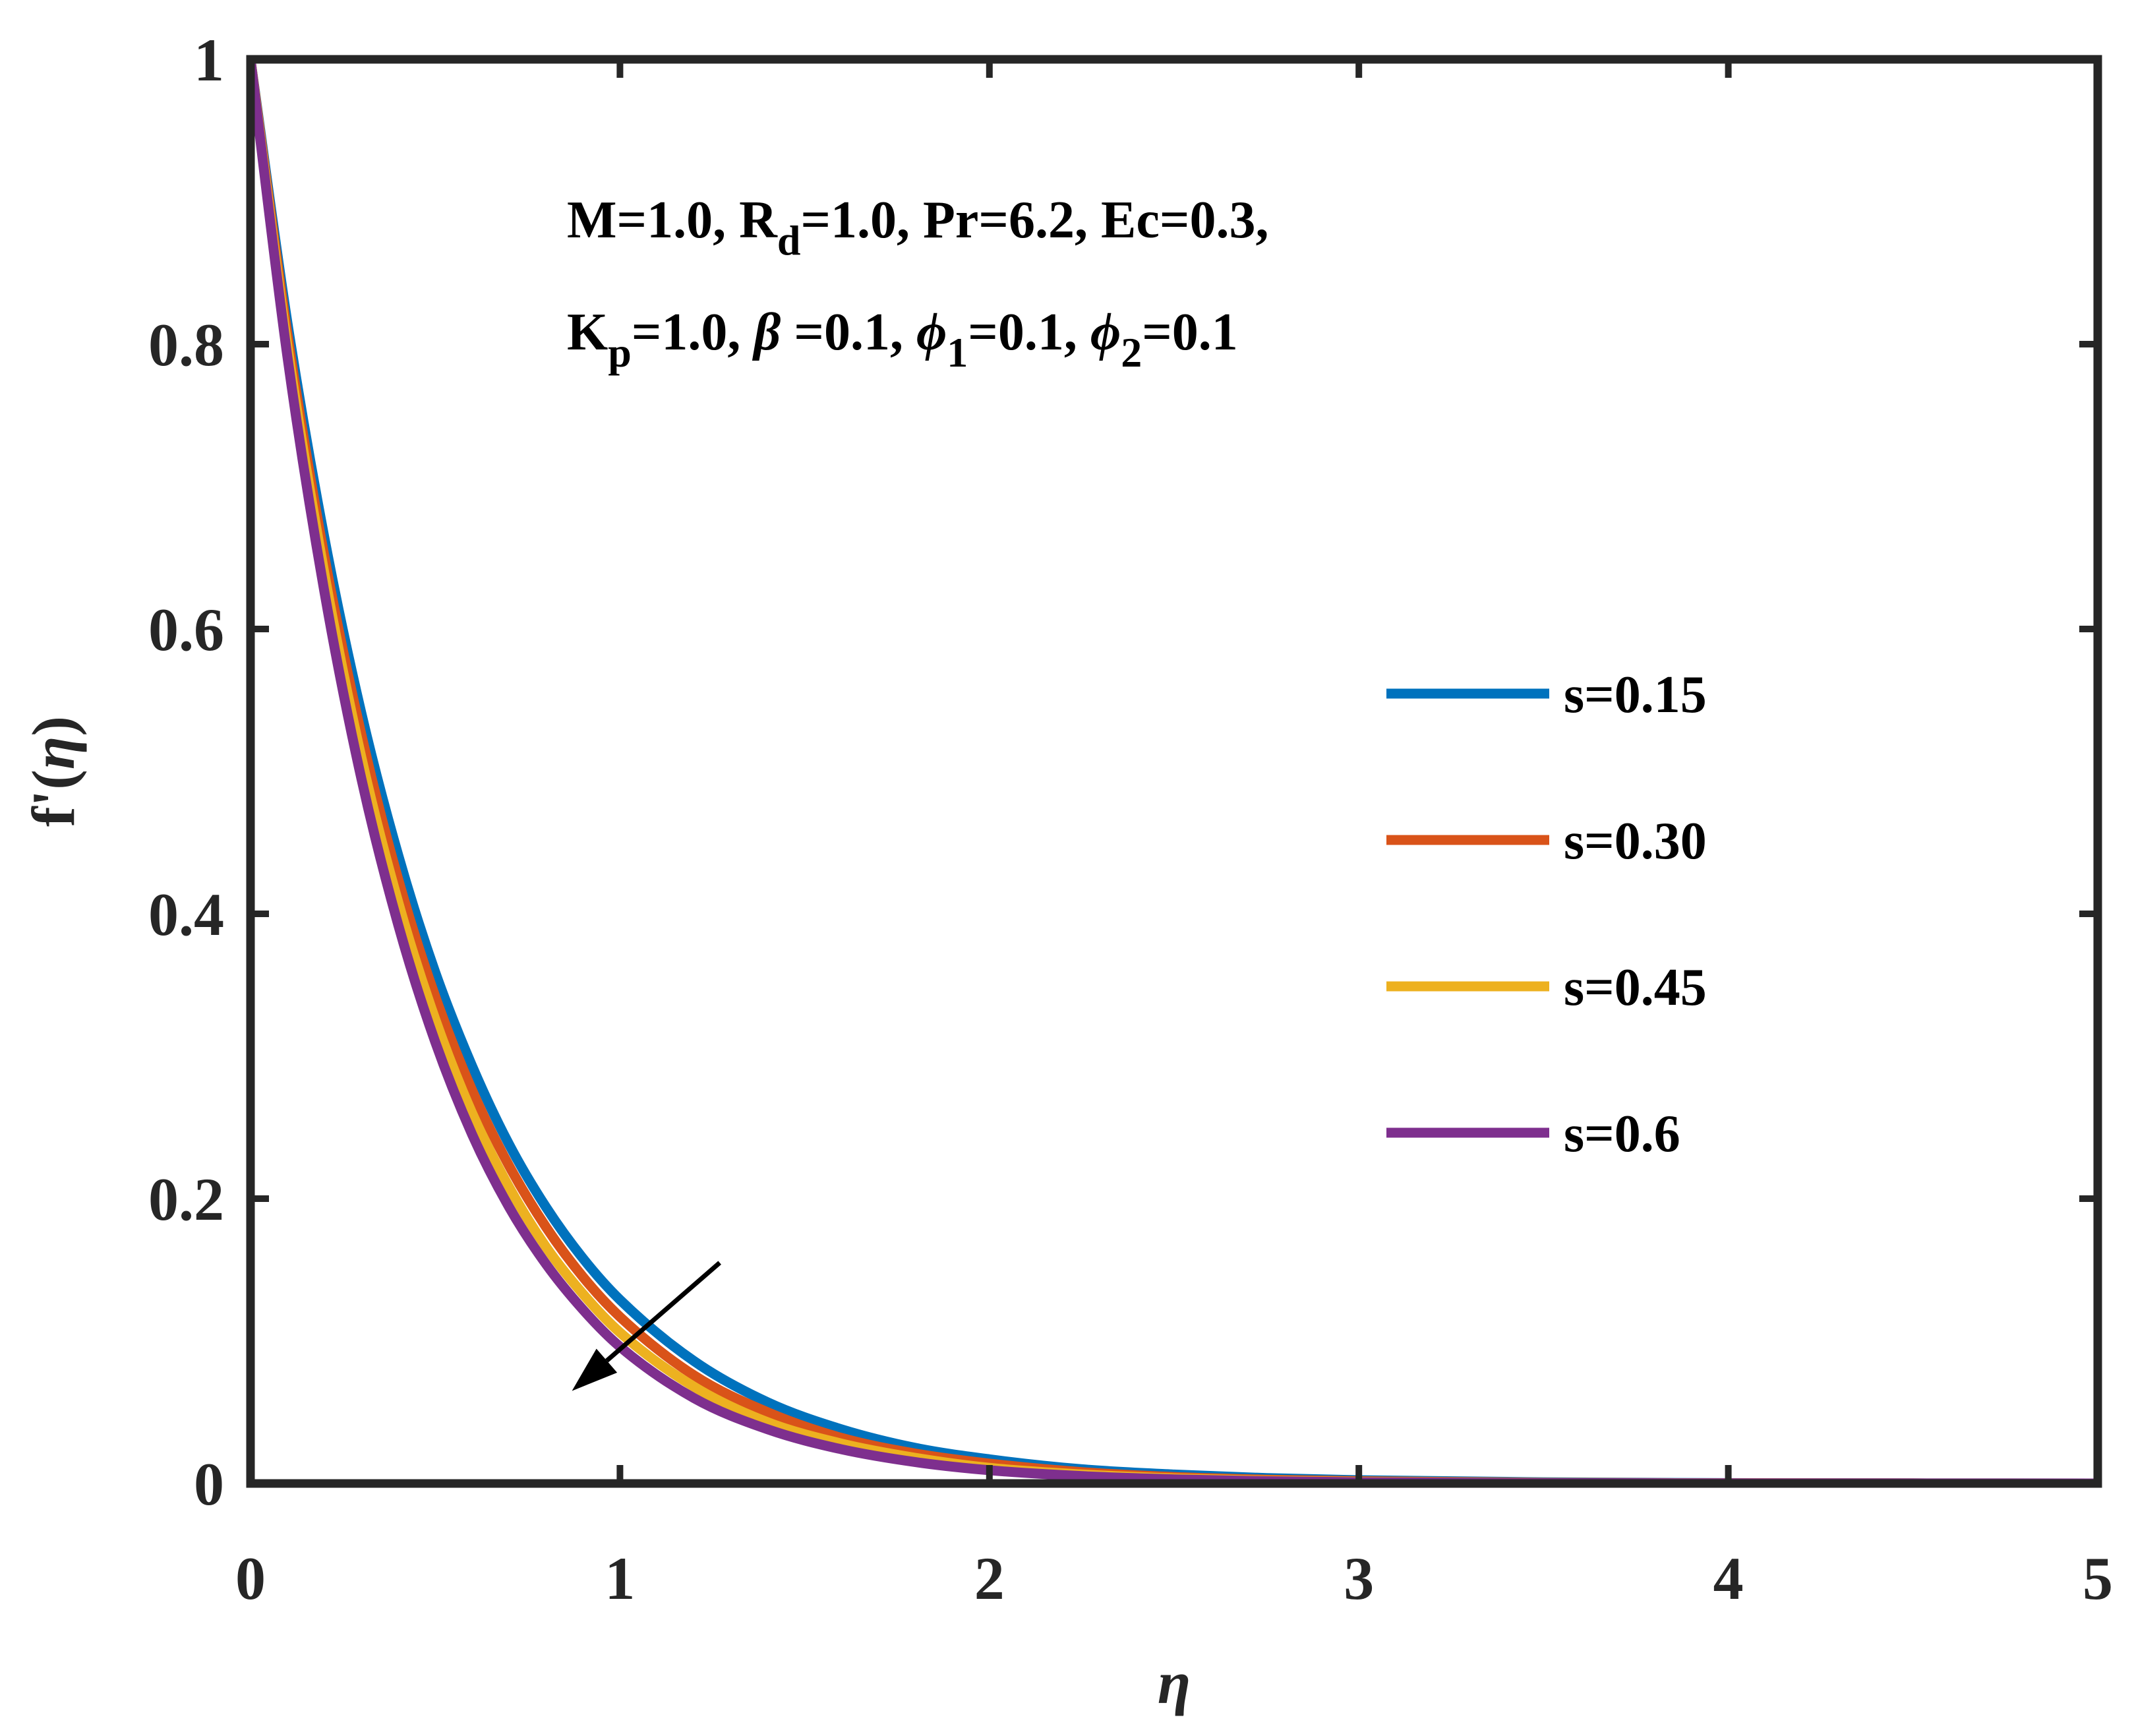 The height and width of the screenshot is (1736, 2134). Describe the element at coordinates (1622, 1134) in the screenshot. I see `legend-label-4: s=0.6` at that location.